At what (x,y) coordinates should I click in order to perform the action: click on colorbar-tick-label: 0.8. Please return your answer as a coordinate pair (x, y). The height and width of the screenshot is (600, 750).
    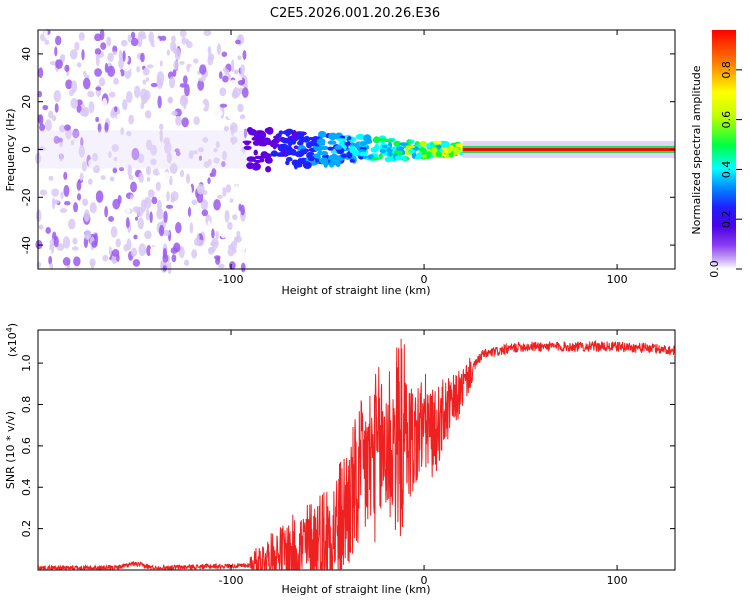
    Looking at the image, I should click on (726, 70).